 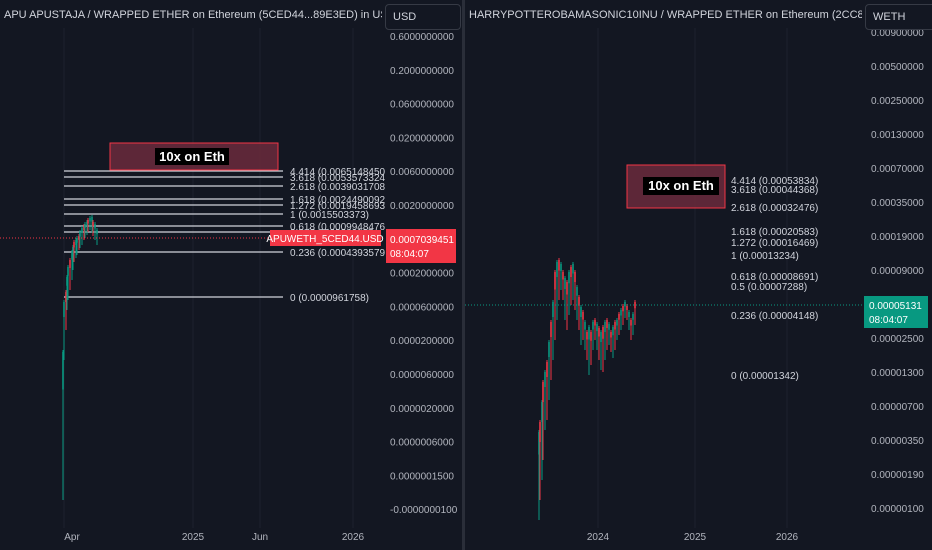 What do you see at coordinates (329, 298) in the screenshot?
I see `fib-level-label: 0 (0.0000961758)` at bounding box center [329, 298].